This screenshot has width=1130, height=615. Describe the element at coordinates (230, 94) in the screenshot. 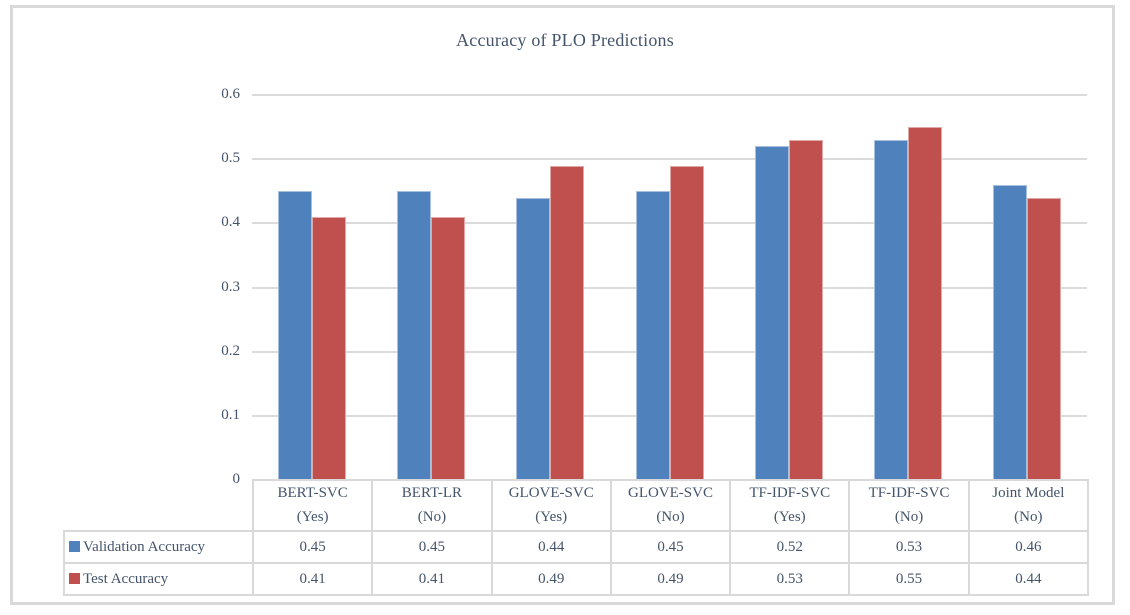

I see `y-axis-tick-label: 0.6` at that location.